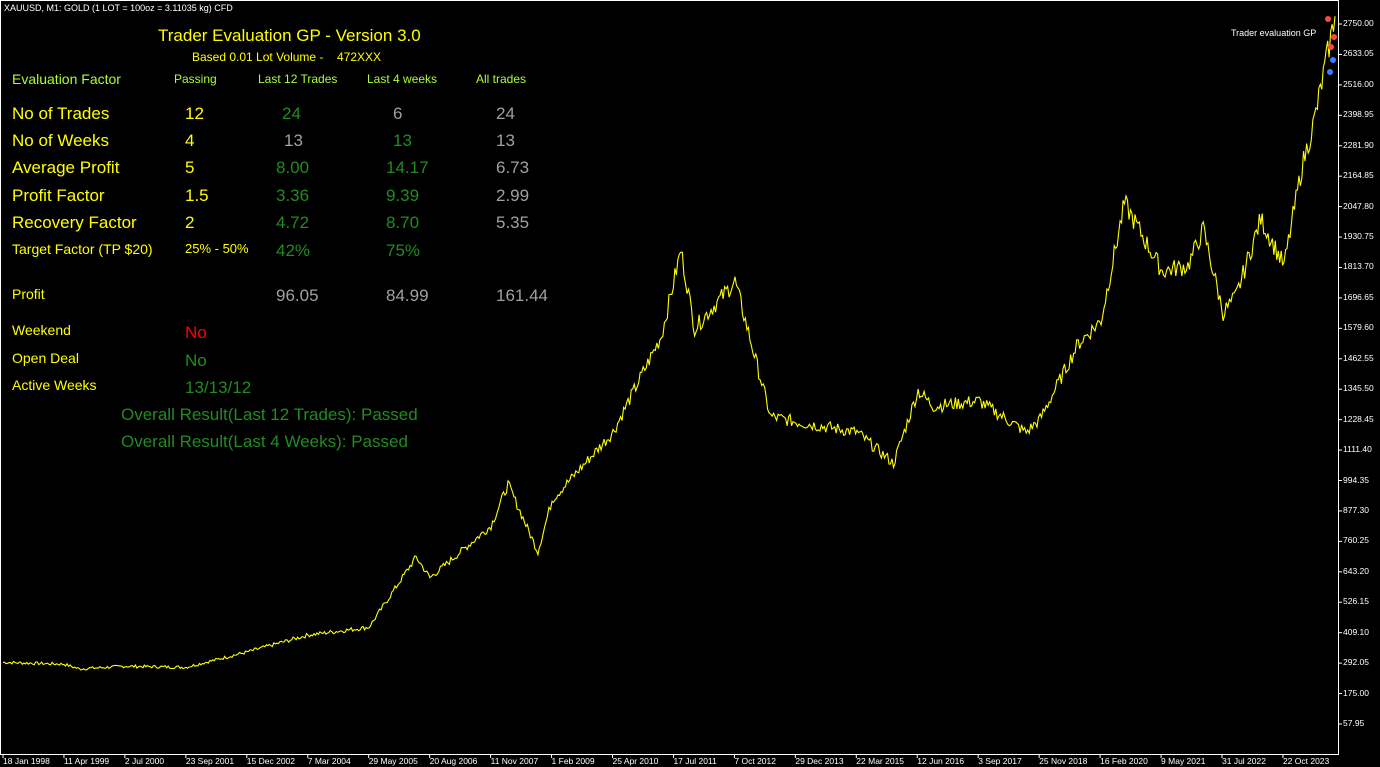 The height and width of the screenshot is (767, 1380). I want to click on panel-title: Trader Evaluation GP - Version 3.0, so click(289, 35).